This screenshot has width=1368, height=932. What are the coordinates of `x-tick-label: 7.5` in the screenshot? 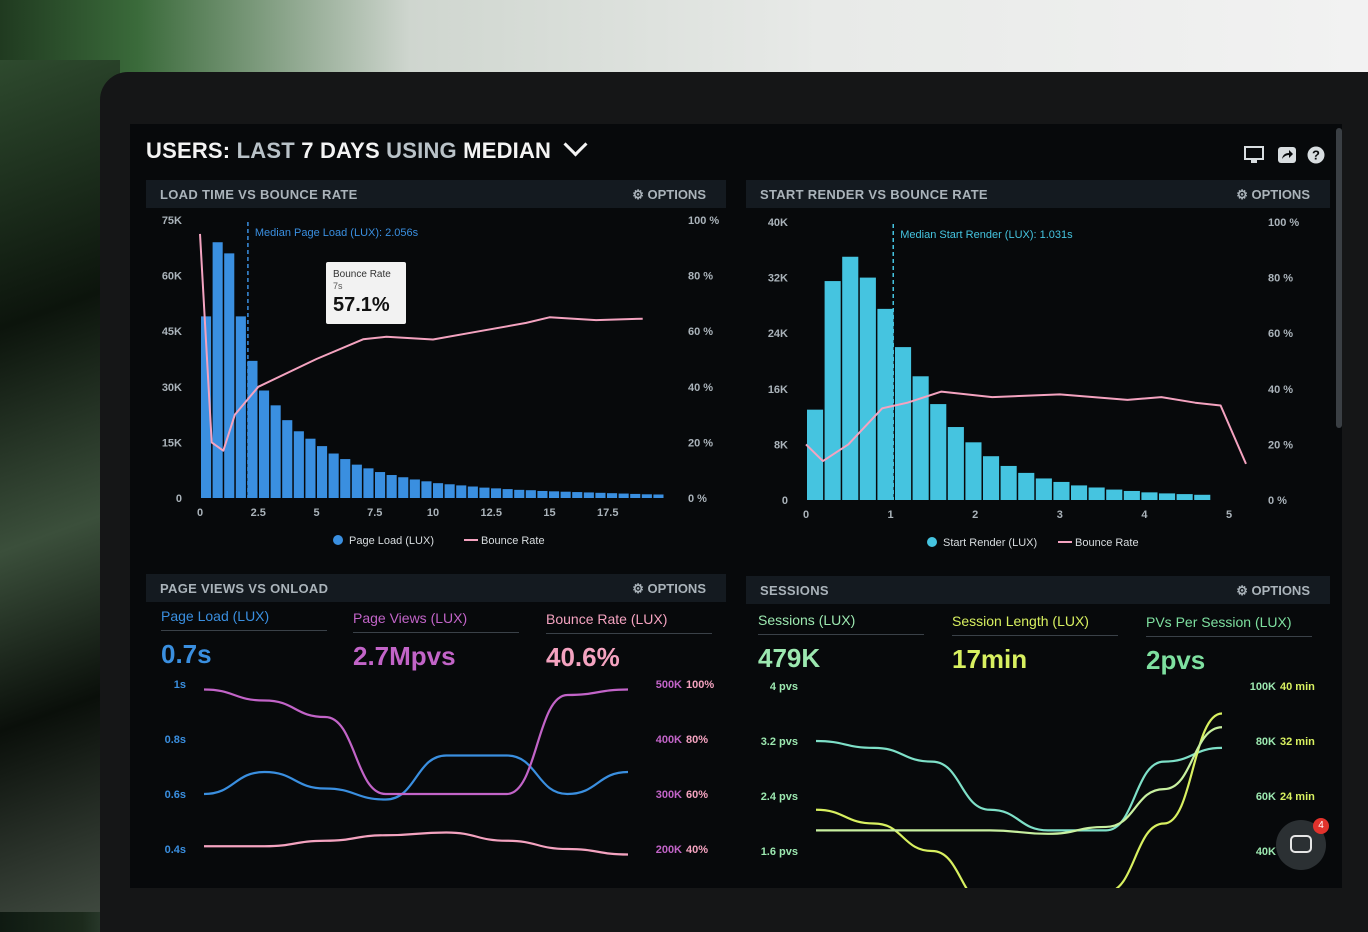 It's located at (374, 513).